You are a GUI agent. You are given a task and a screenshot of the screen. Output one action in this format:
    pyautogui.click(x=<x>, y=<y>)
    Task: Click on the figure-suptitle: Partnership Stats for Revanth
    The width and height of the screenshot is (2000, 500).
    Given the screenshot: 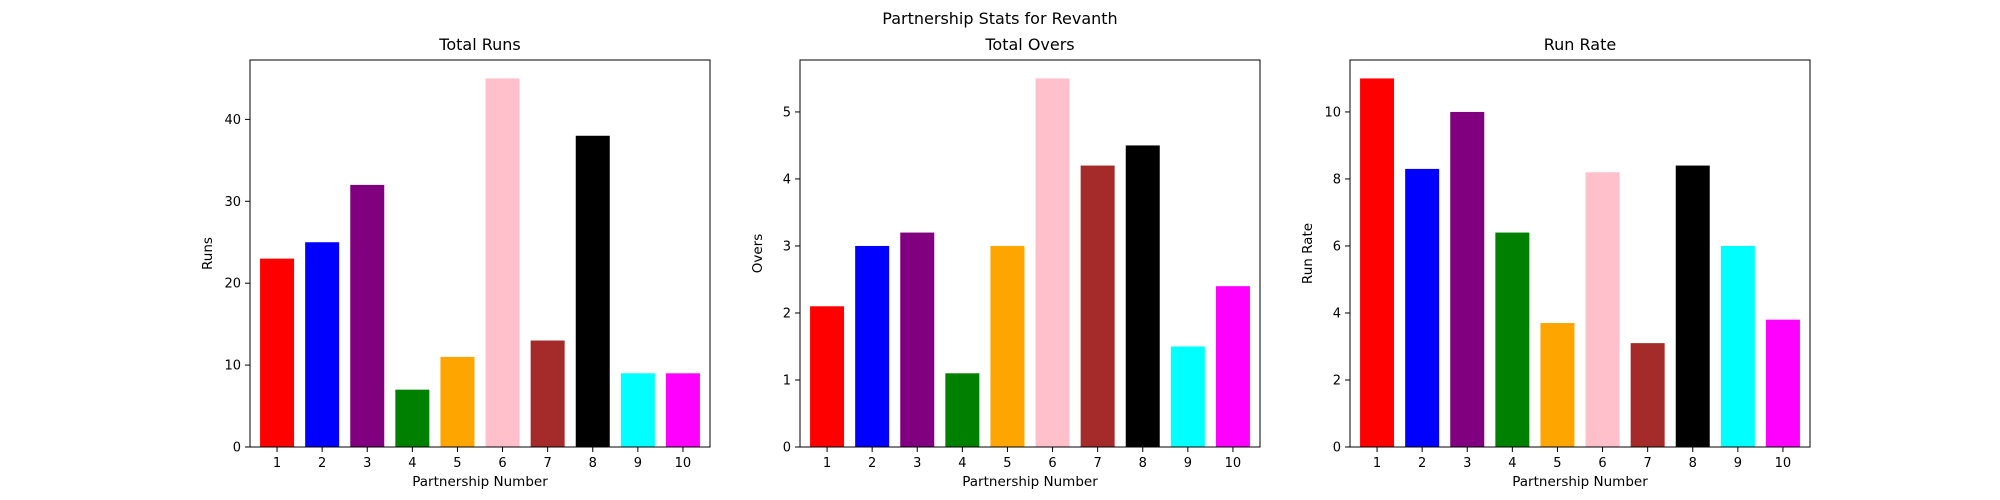 What is the action you would take?
    pyautogui.click(x=999, y=18)
    